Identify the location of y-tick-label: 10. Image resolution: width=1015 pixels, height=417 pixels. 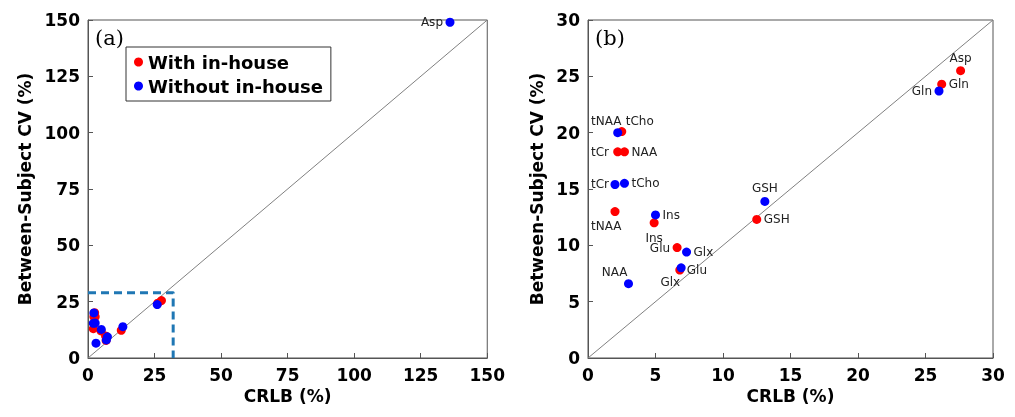
(568, 245).